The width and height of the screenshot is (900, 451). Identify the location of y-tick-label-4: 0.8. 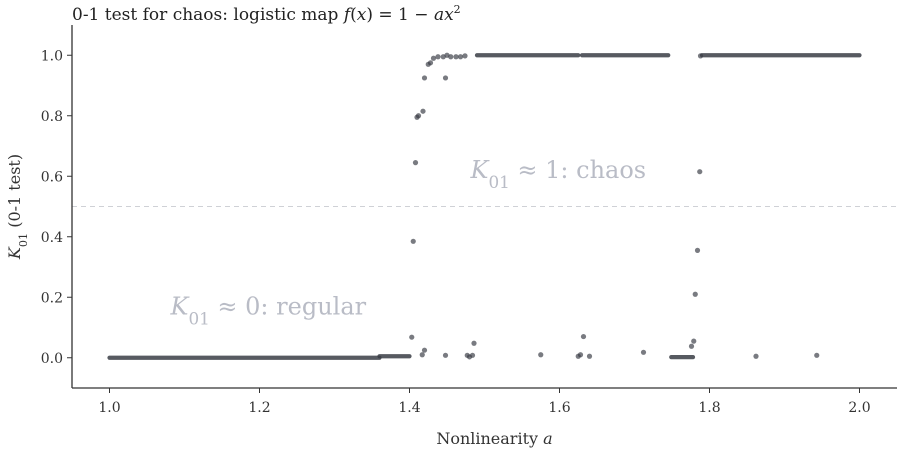
(52, 117).